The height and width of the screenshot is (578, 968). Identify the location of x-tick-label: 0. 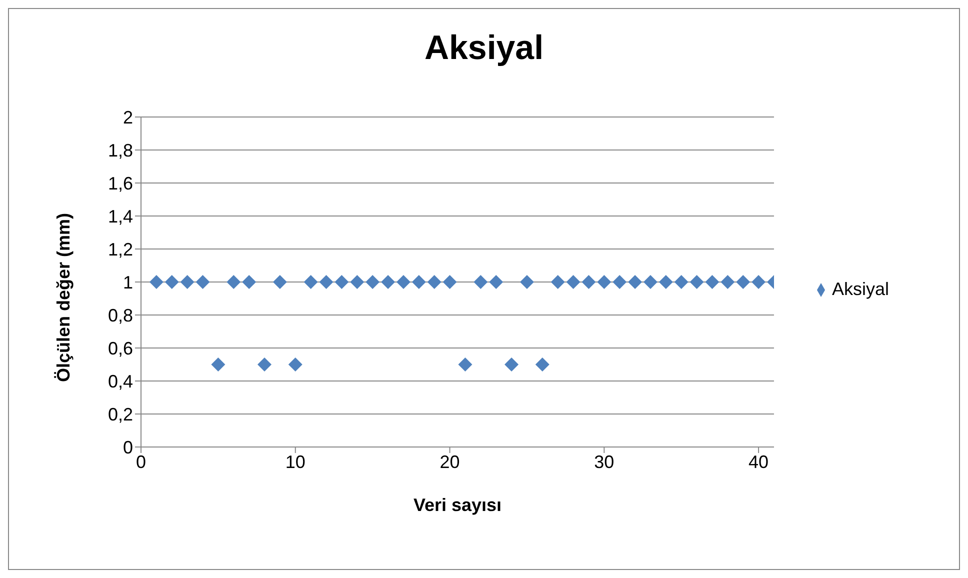
(141, 462).